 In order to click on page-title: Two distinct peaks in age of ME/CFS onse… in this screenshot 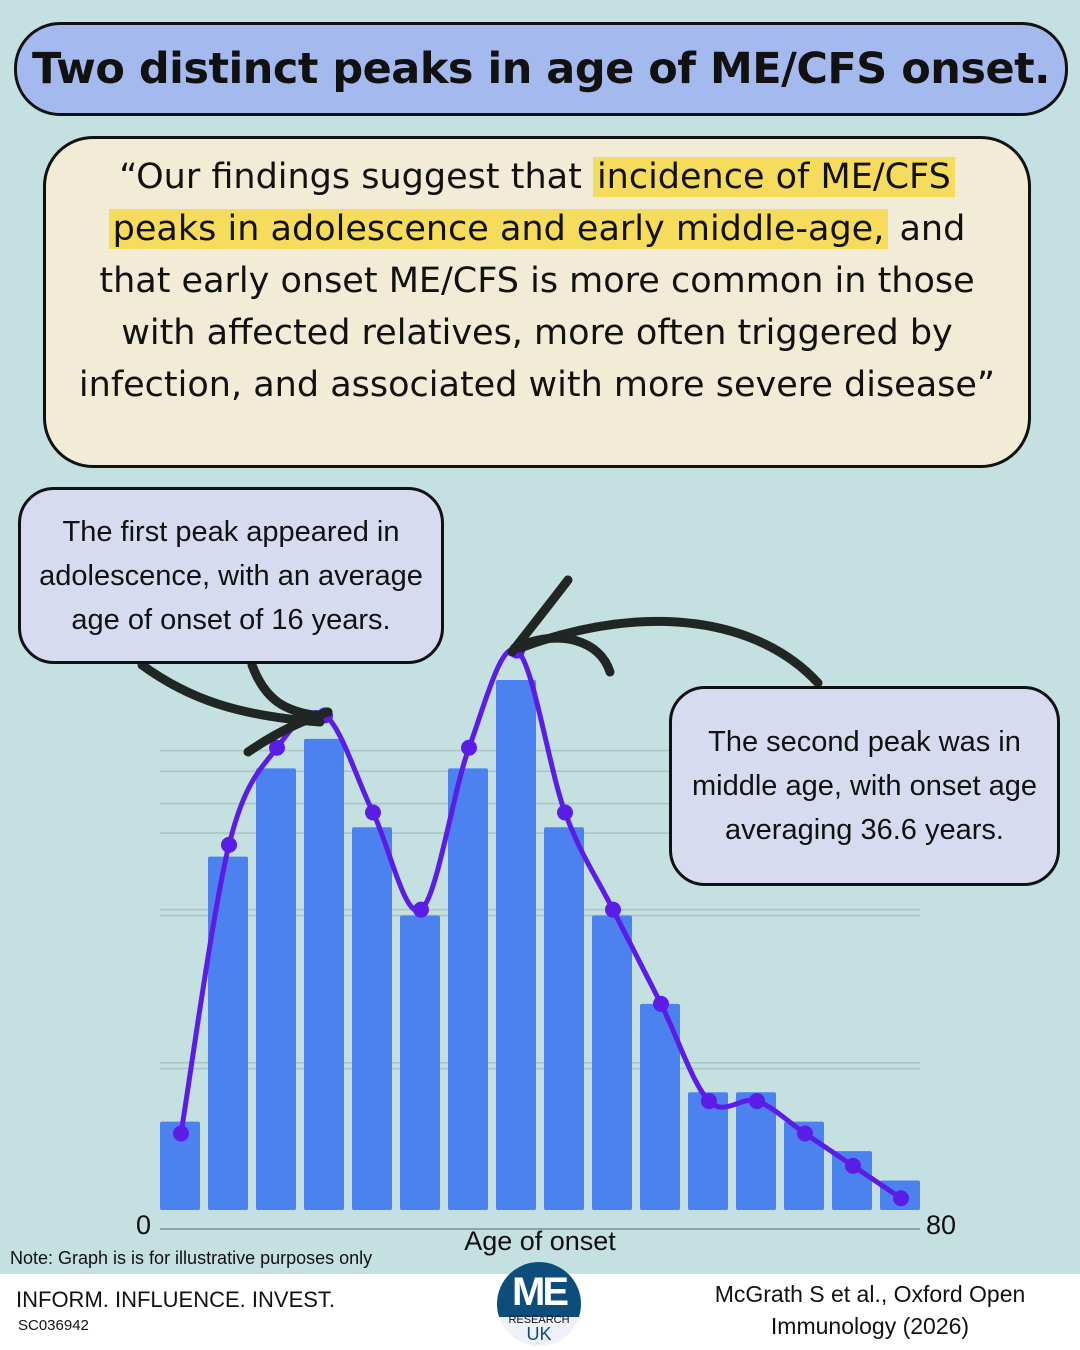, I will do `click(541, 69)`.